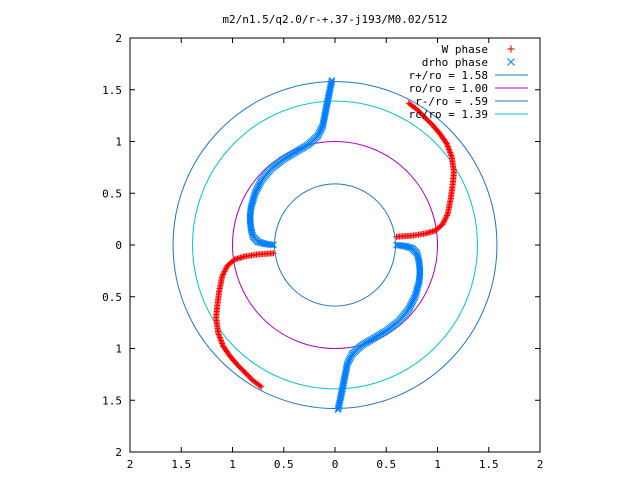 The height and width of the screenshot is (480, 640). What do you see at coordinates (465, 49) in the screenshot?
I see `legend-label: W phase` at bounding box center [465, 49].